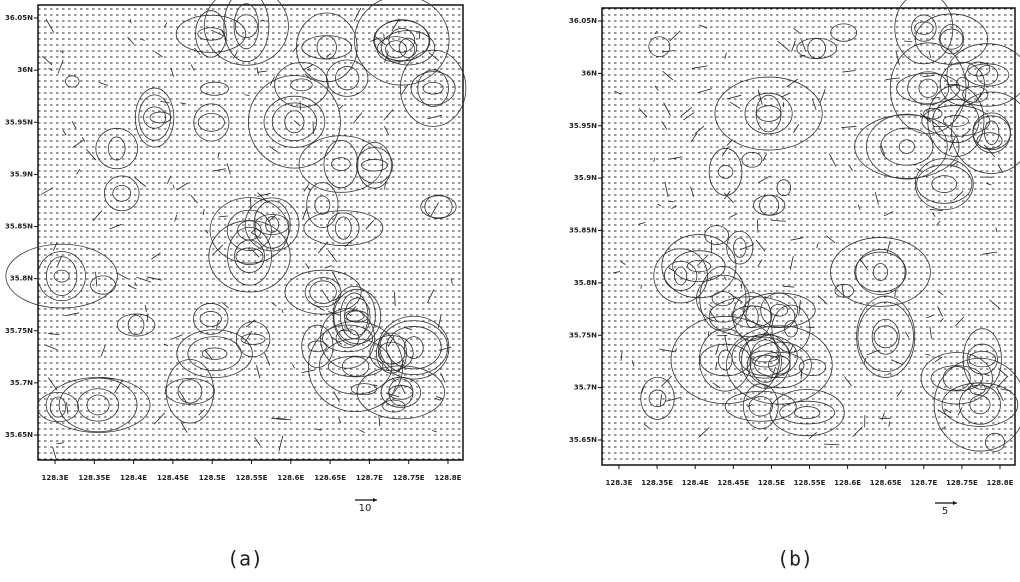 The image size is (1020, 582). Describe the element at coordinates (365, 508) in the screenshot. I see `scale-label: 10` at that location.